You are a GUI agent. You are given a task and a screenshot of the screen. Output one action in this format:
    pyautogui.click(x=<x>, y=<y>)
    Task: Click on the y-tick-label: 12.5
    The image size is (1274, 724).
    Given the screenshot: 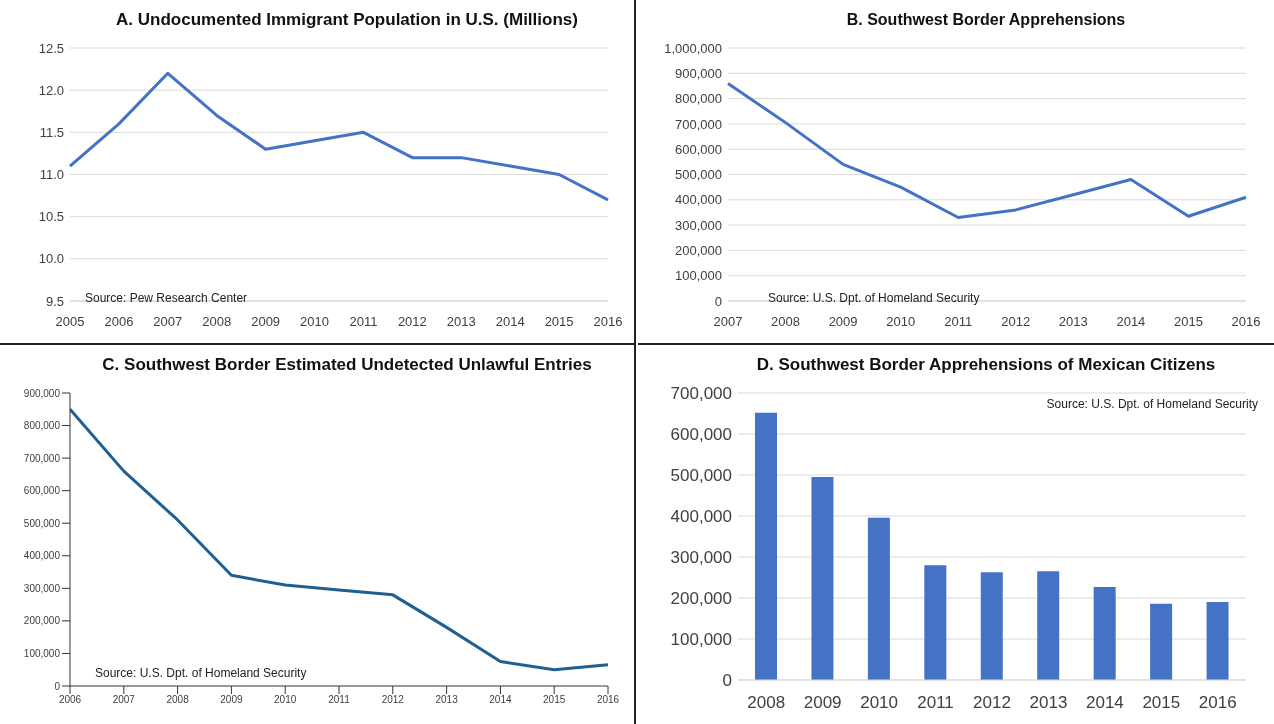 What is the action you would take?
    pyautogui.click(x=51, y=48)
    